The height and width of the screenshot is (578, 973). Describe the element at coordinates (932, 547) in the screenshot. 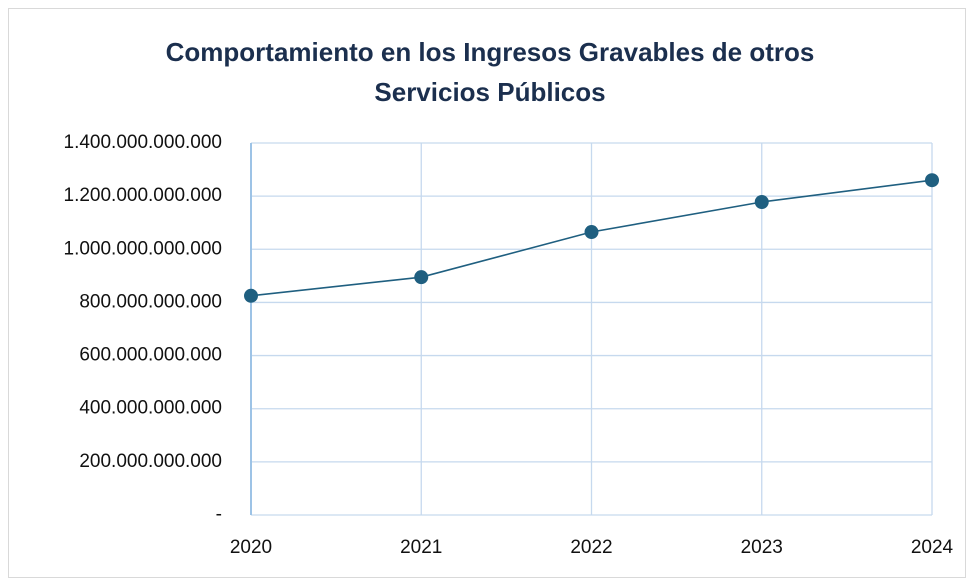

I see `x-tick-label: 2024` at that location.